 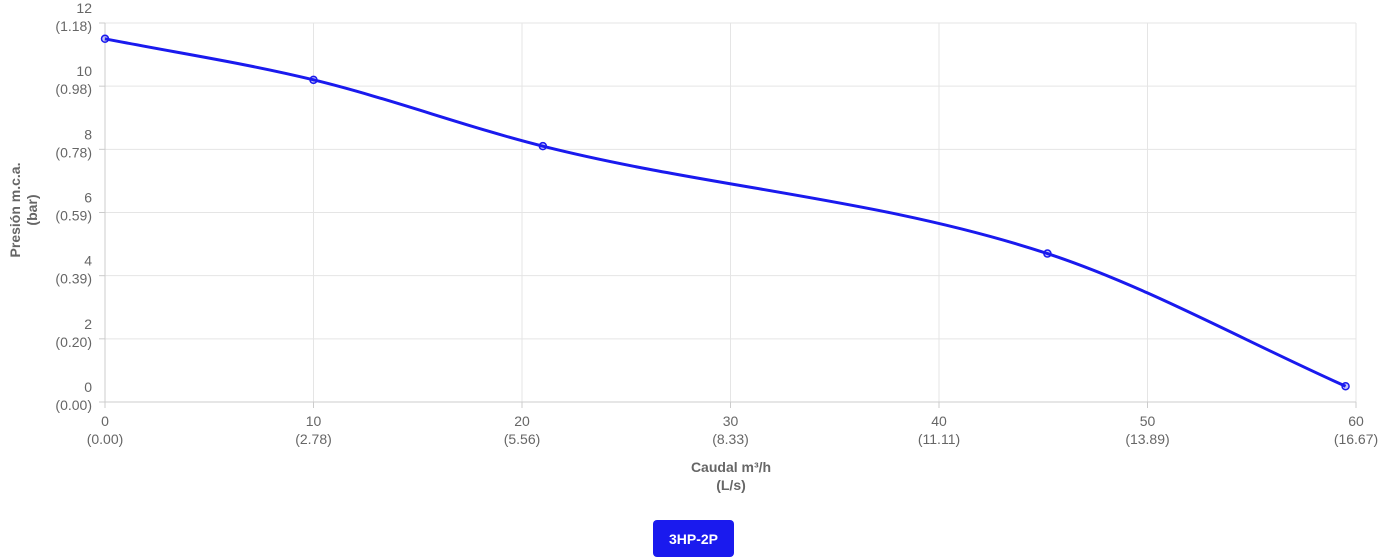 What do you see at coordinates (73, 342) in the screenshot?
I see `y-tick-sublabel-1: (0.20)` at bounding box center [73, 342].